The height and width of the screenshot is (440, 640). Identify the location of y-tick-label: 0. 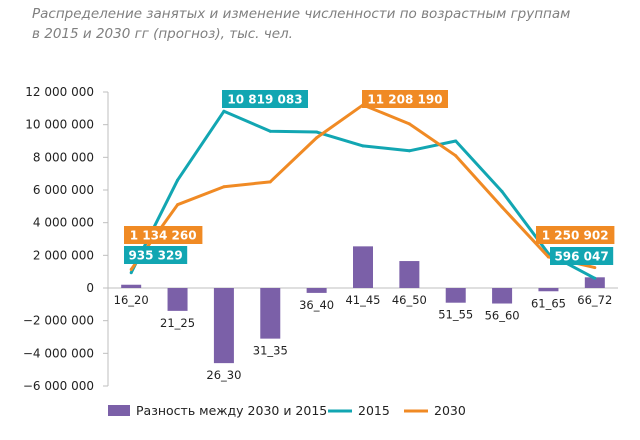
(90, 288).